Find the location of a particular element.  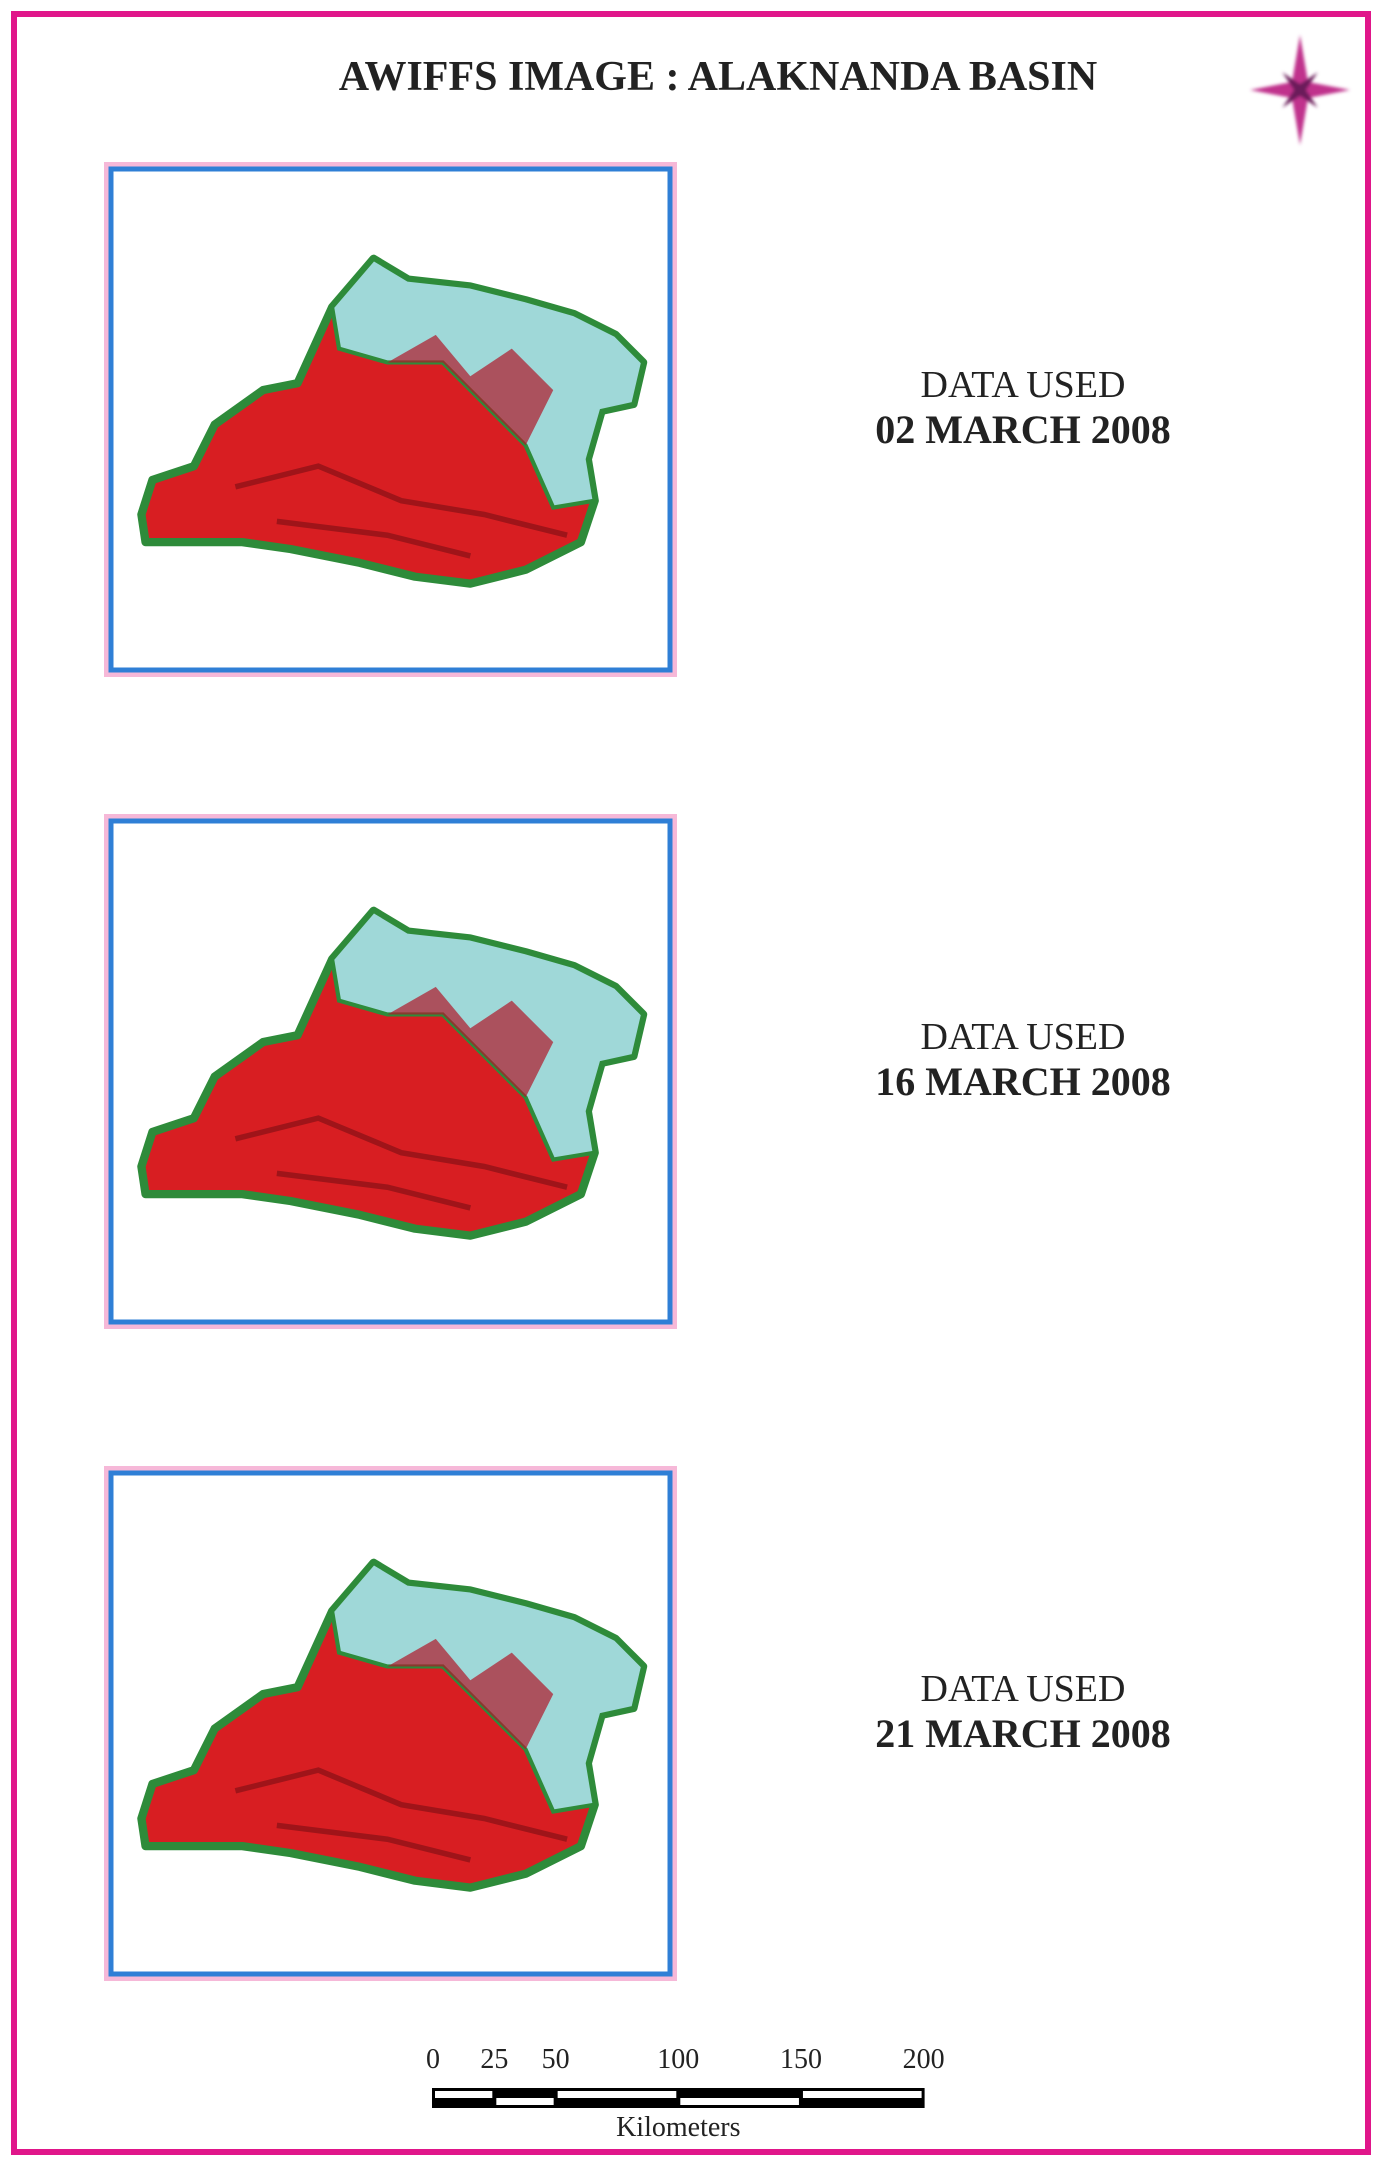

panel-date: 02 MARCH 2008 is located at coordinates (1023, 429).